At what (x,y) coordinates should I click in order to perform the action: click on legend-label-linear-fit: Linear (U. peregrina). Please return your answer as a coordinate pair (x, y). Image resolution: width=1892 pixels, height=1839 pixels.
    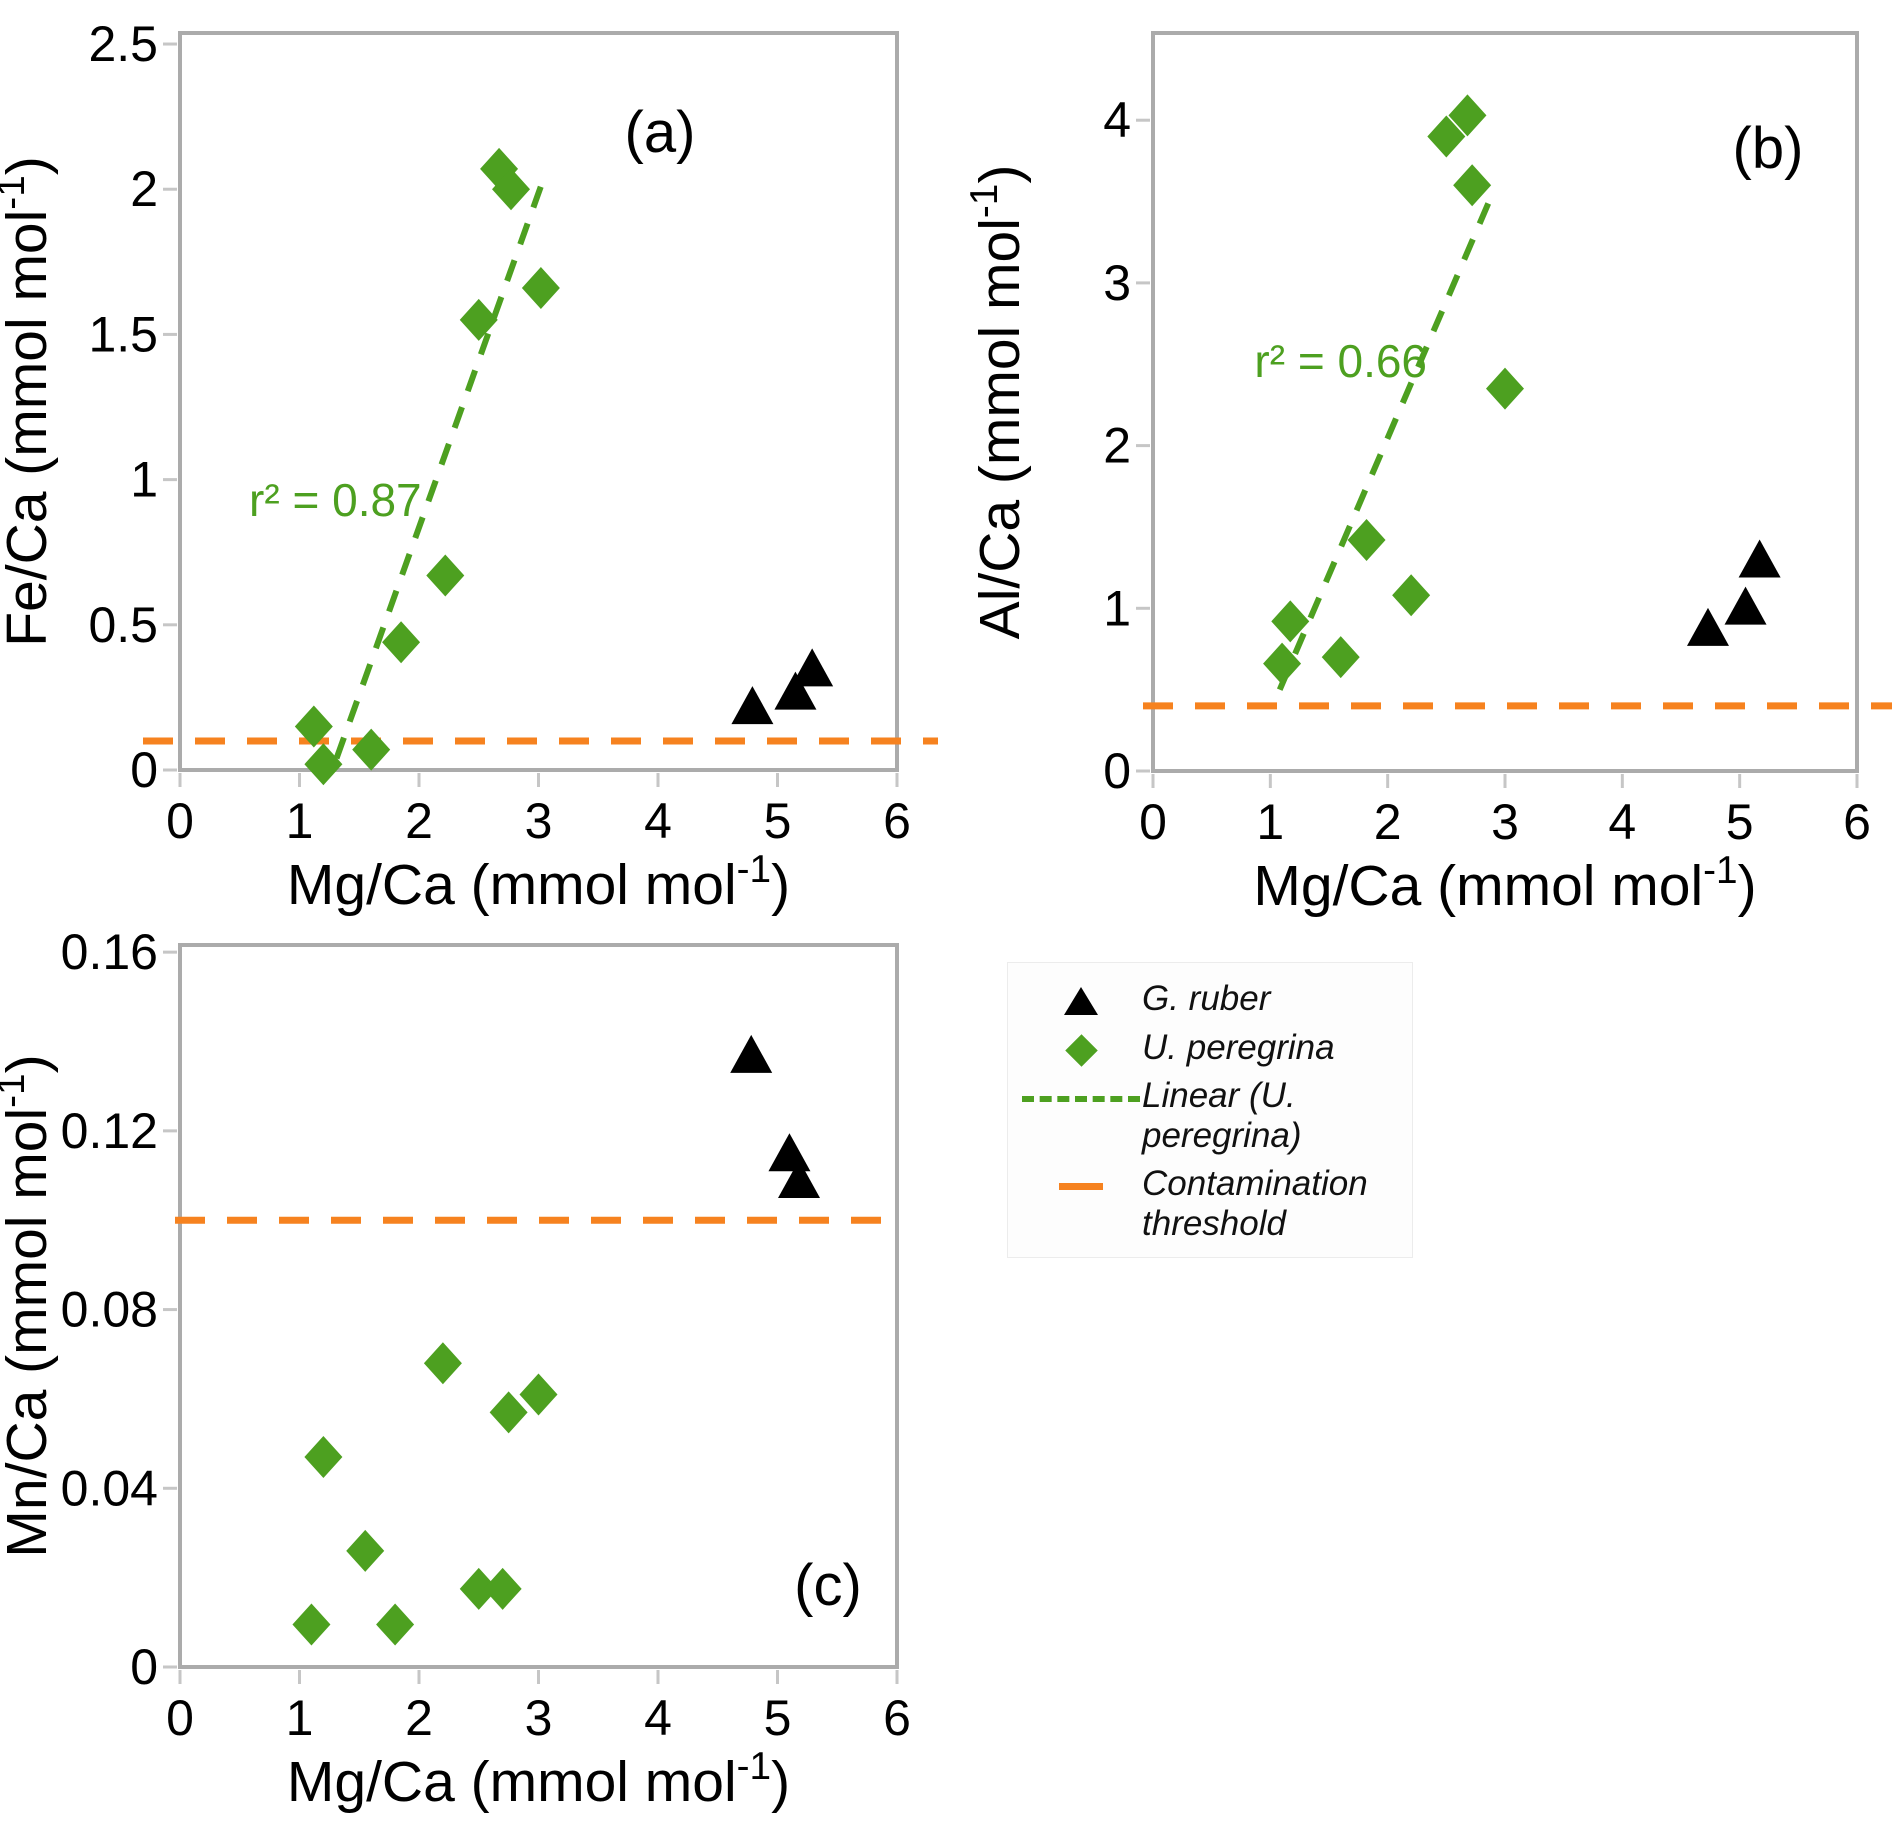
    Looking at the image, I should click on (1222, 1115).